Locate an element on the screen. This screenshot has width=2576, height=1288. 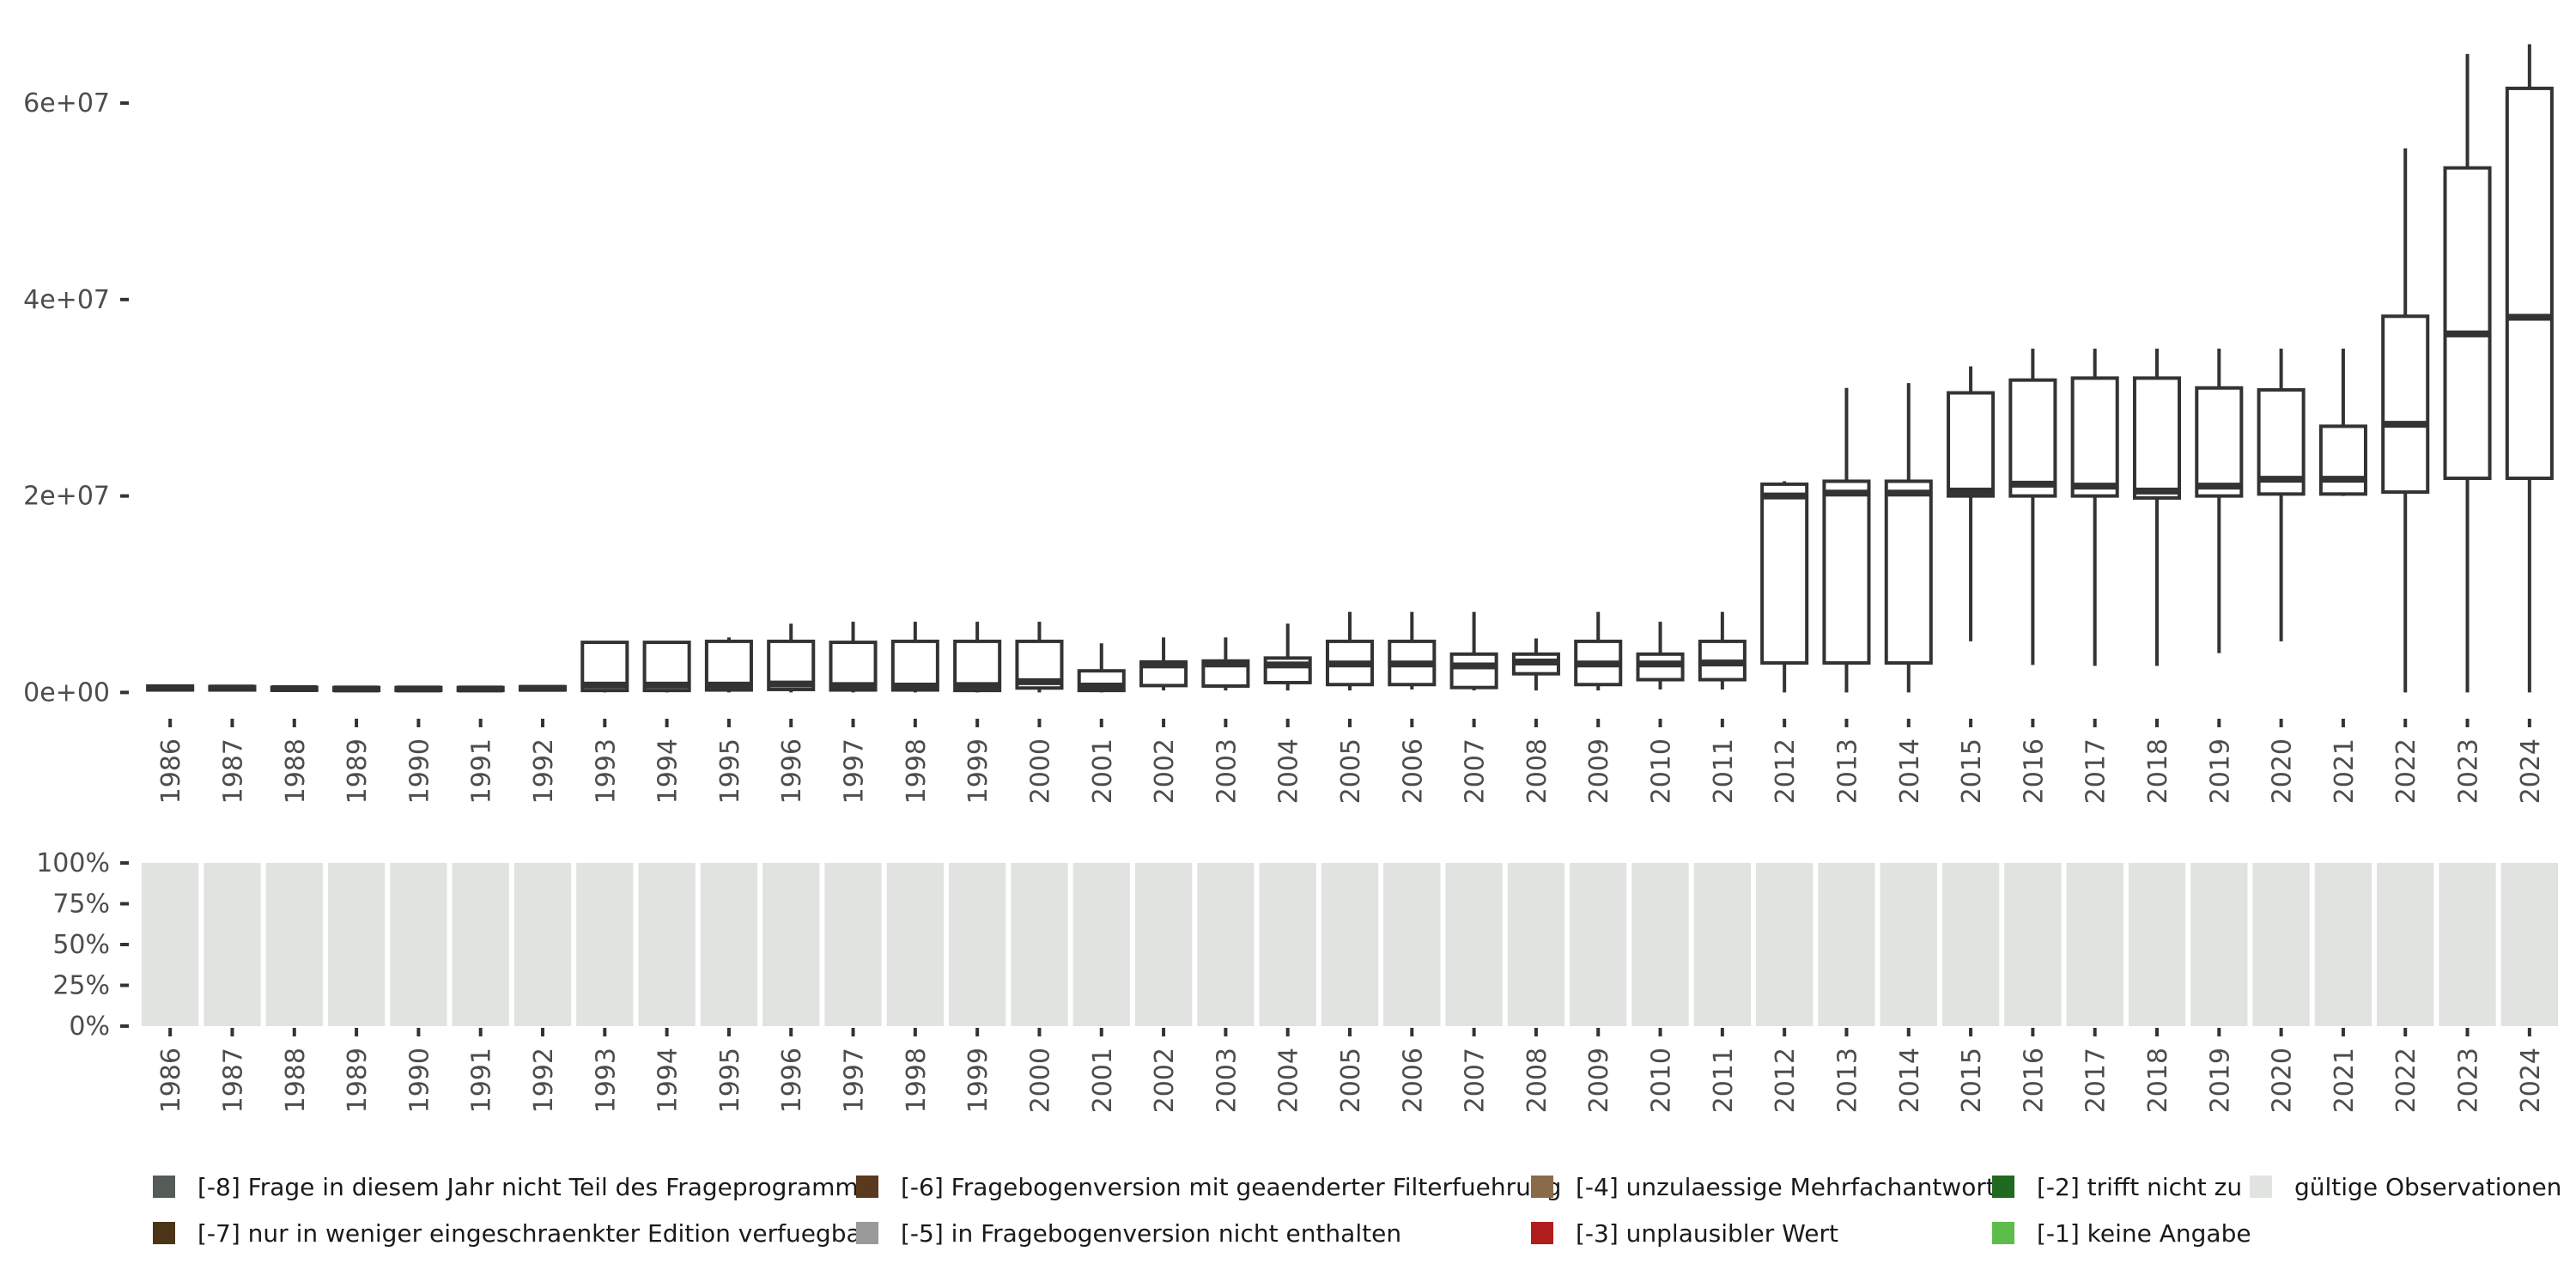
legend-label: [-2] trifft nicht zu is located at coordinates (2140, 1186).